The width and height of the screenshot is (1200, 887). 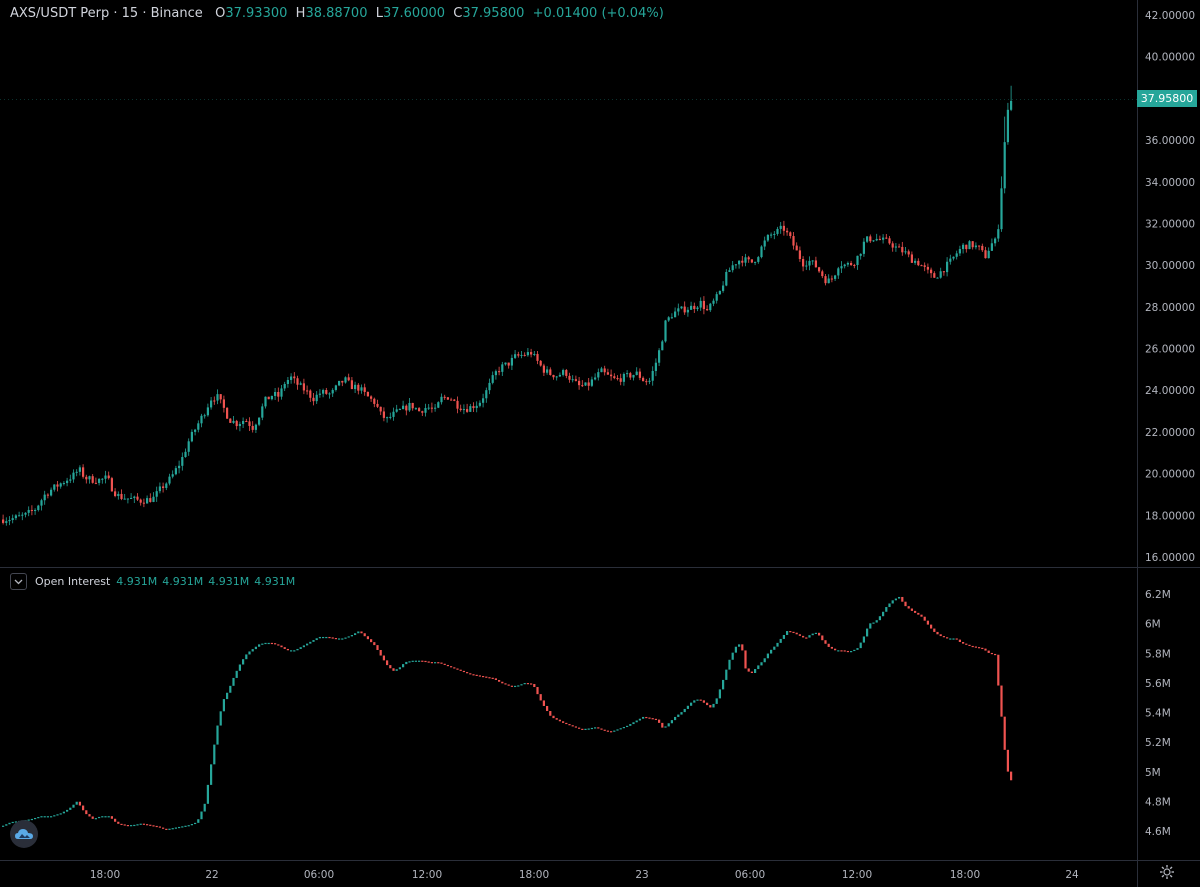 I want to click on oi-tick-label: 5.2M, so click(x=1158, y=743).